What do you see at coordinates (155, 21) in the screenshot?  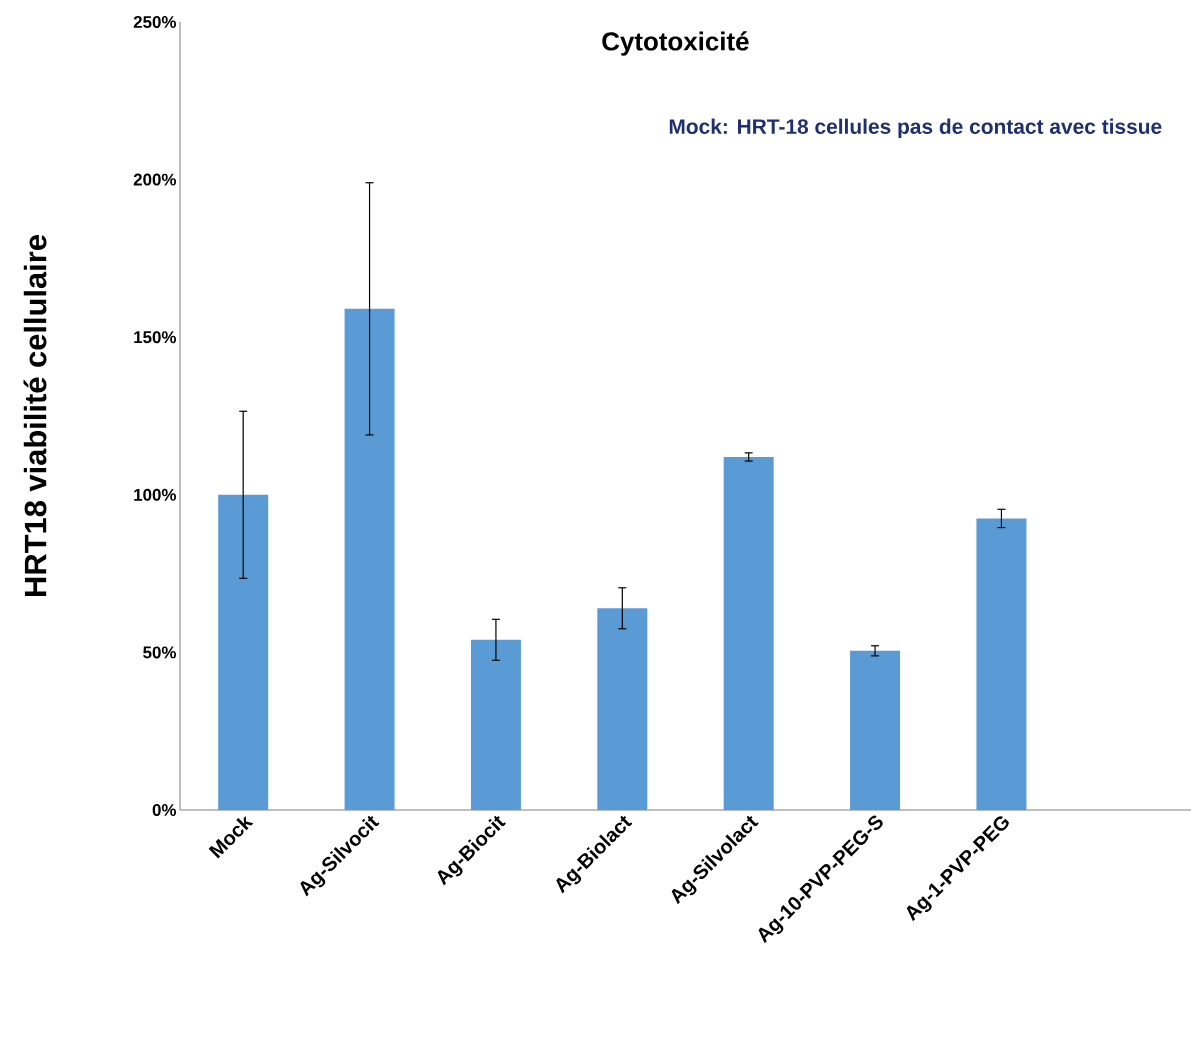 I see `y-tick-label: 250%` at bounding box center [155, 21].